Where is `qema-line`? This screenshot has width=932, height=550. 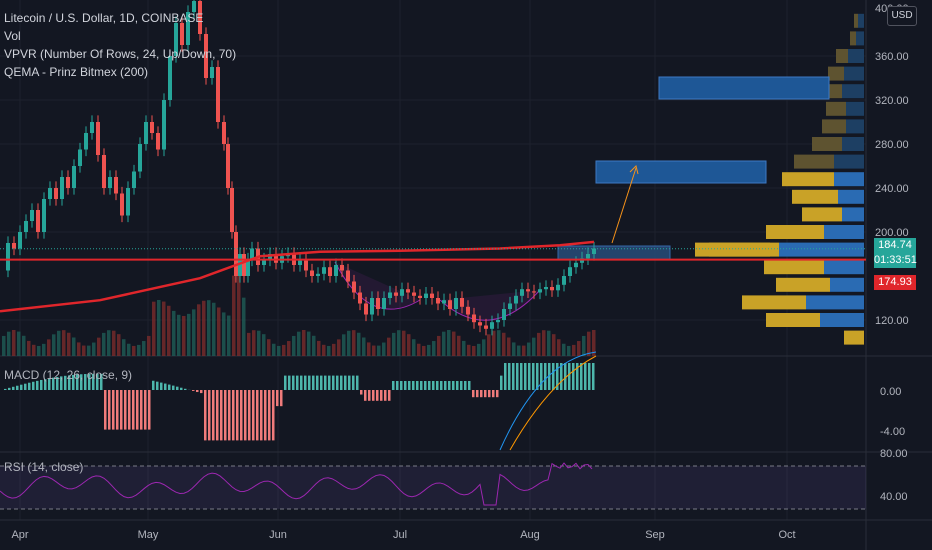
qema-line is located at coordinates (297, 276).